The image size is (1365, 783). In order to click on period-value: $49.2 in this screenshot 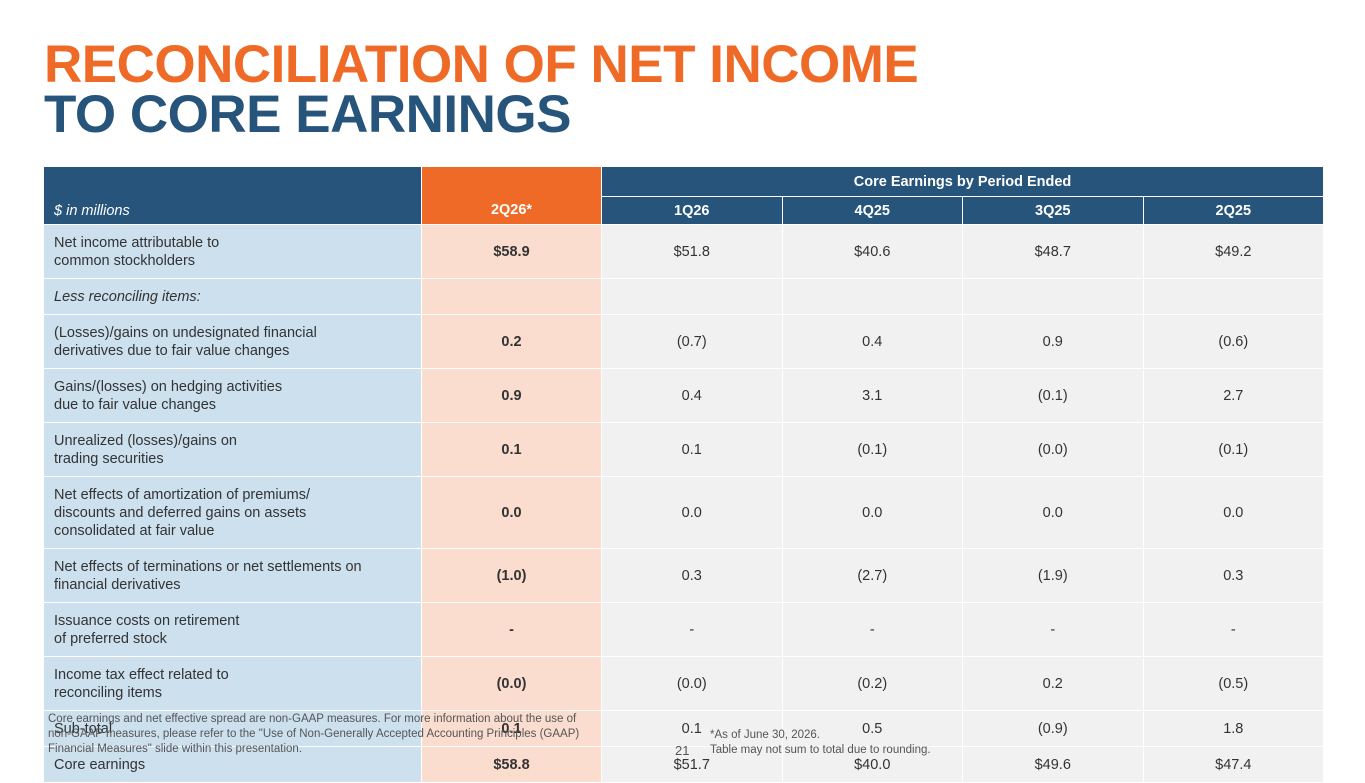, I will do `click(1233, 251)`.